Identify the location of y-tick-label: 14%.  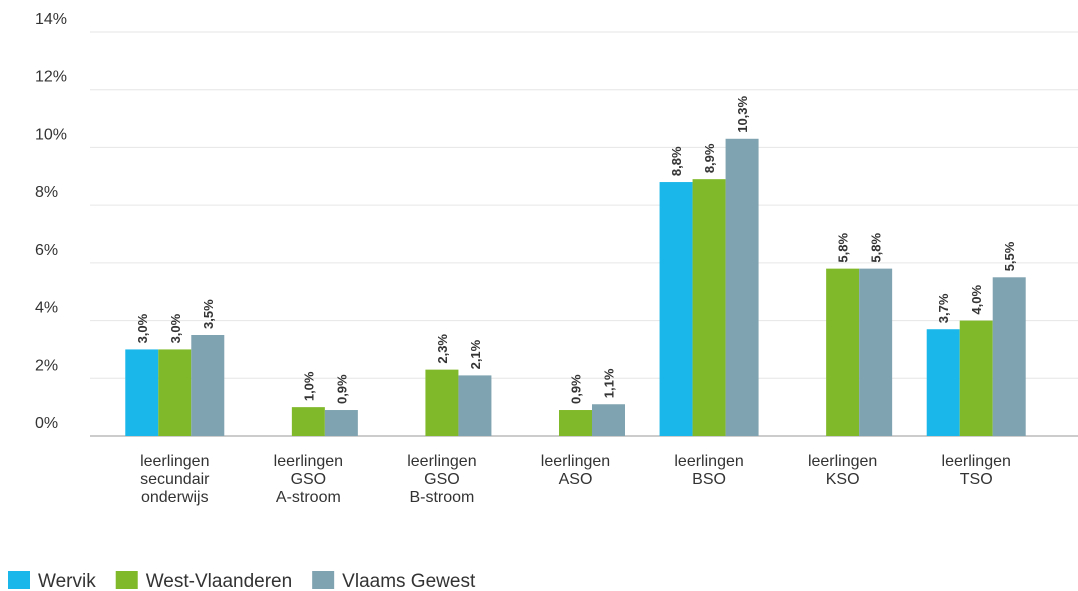
(51, 19).